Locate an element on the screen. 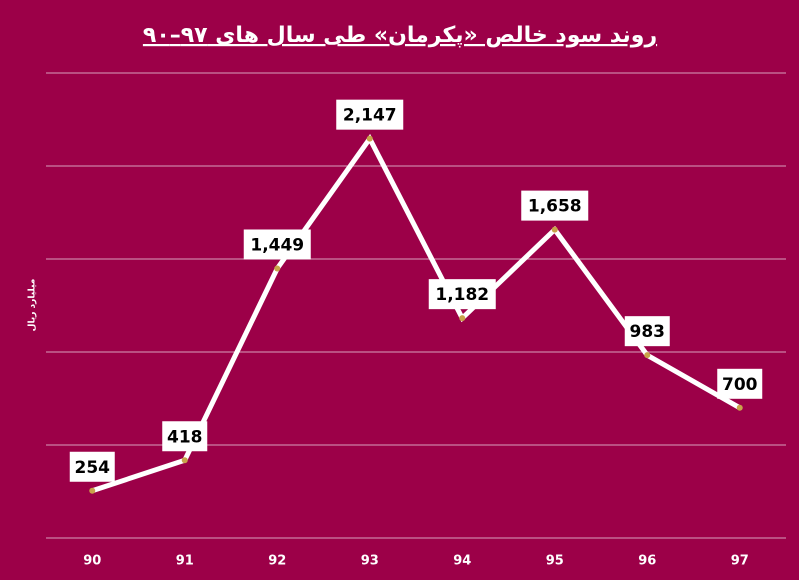 The image size is (799, 580). value-label: 2,147 is located at coordinates (370, 116).